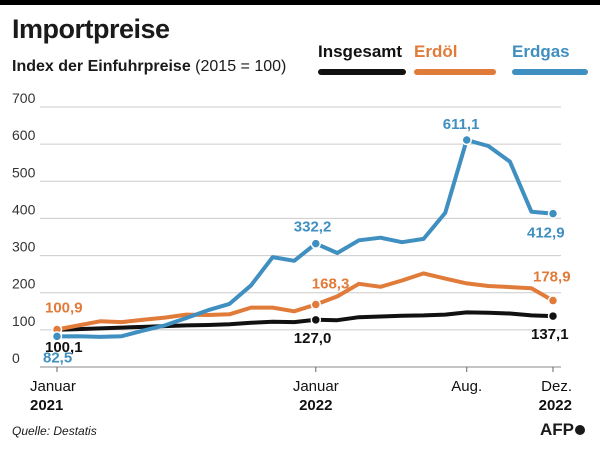 Image resolution: width=600 pixels, height=450 pixels. I want to click on y-tick-label: 600, so click(24, 135).